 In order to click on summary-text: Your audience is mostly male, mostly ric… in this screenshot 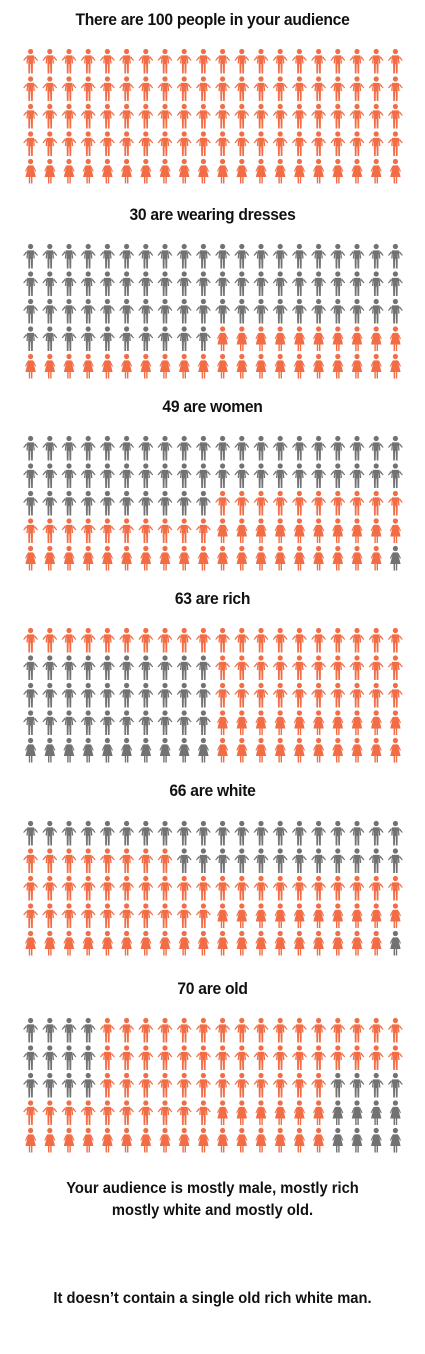, I will do `click(212, 1200)`.